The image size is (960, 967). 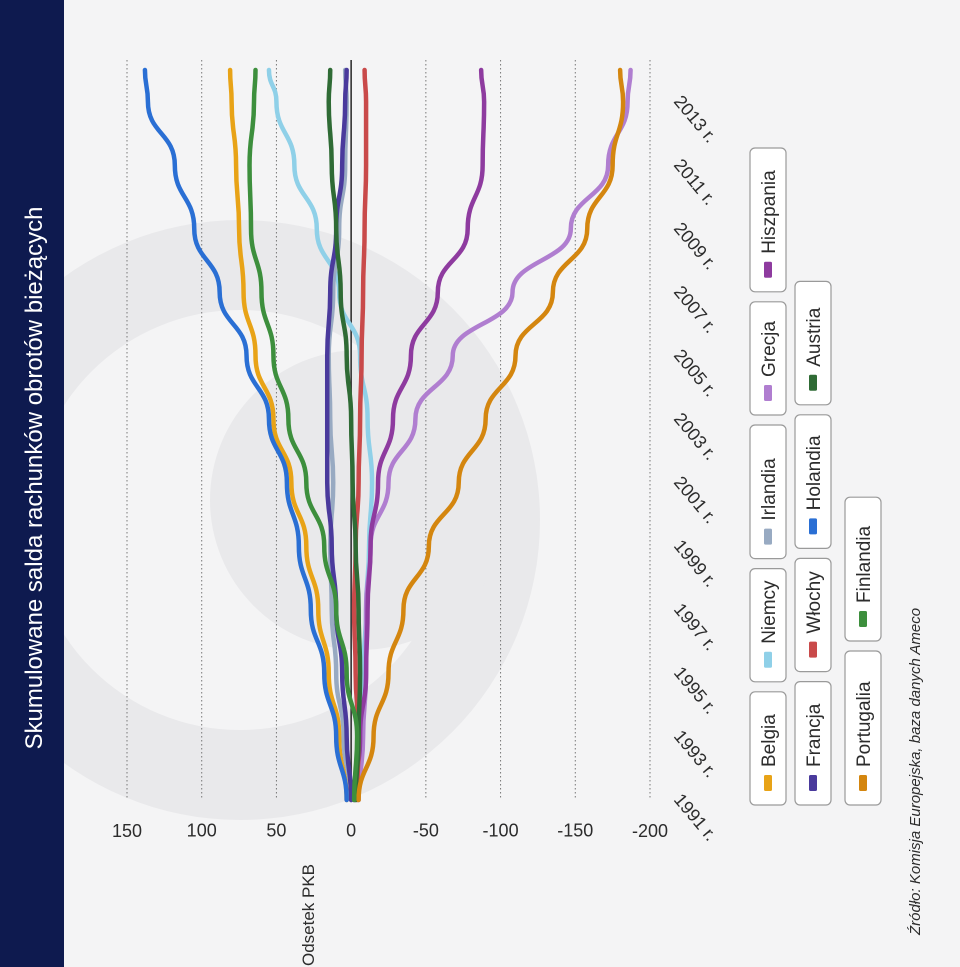 I want to click on series-line-austria, so click(x=344, y=435).